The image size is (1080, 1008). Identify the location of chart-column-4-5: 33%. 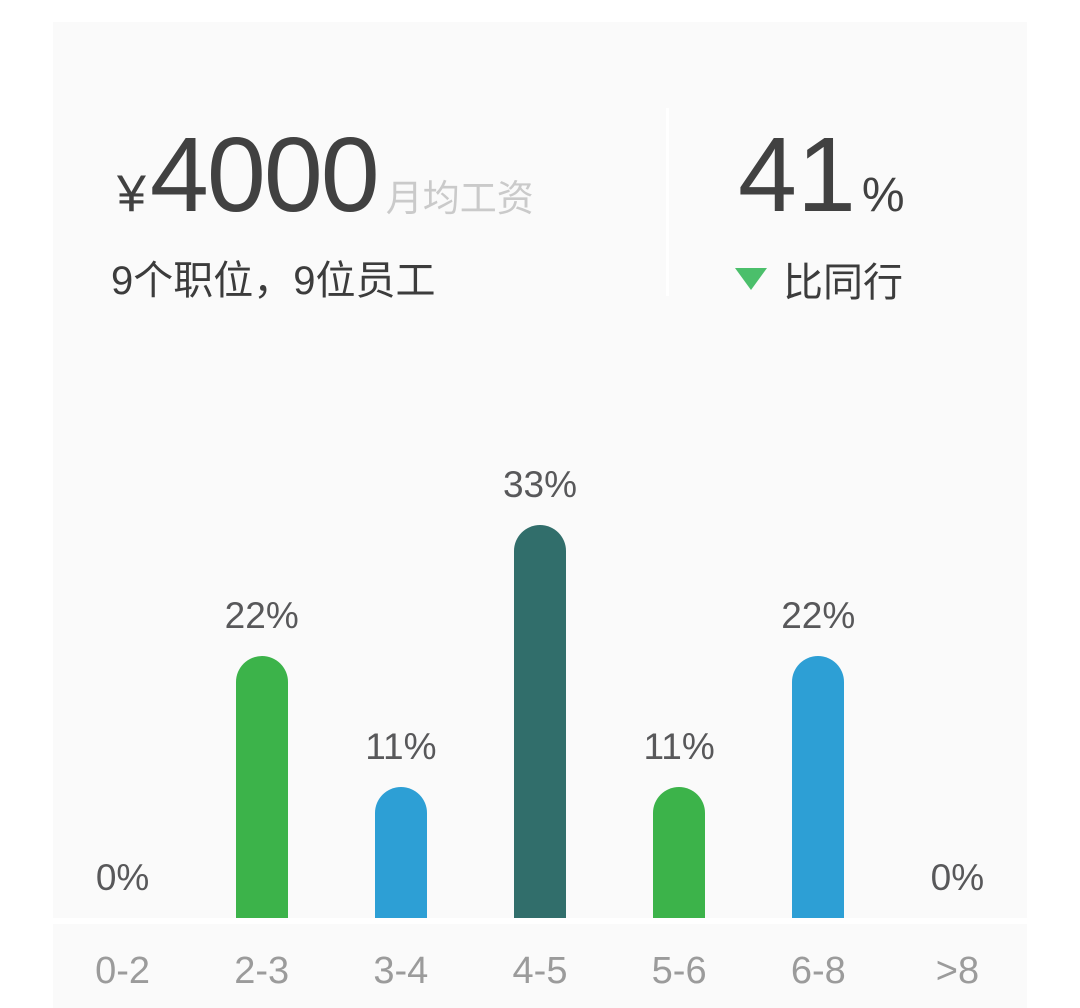
(539, 692).